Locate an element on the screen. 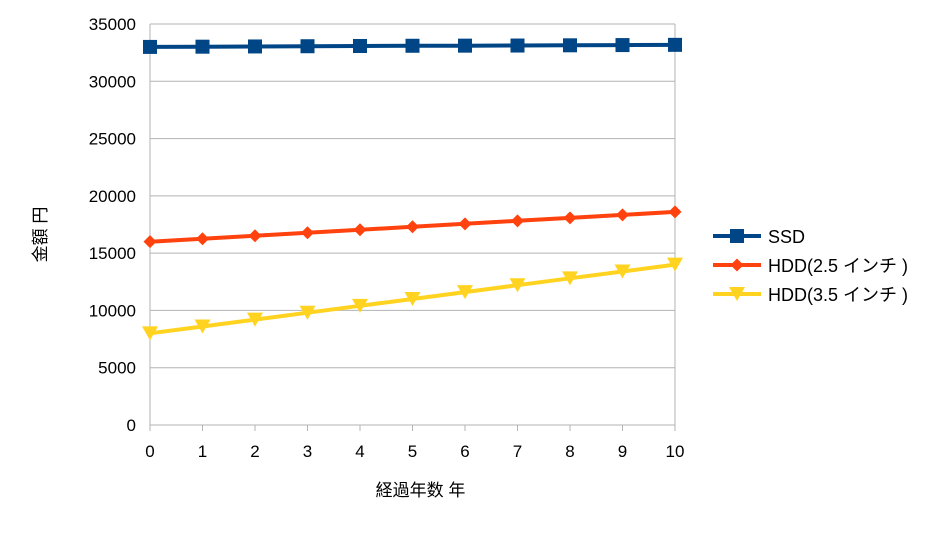 The width and height of the screenshot is (943, 535). legend-label: HDD(3.5 インチ ) is located at coordinates (838, 295).